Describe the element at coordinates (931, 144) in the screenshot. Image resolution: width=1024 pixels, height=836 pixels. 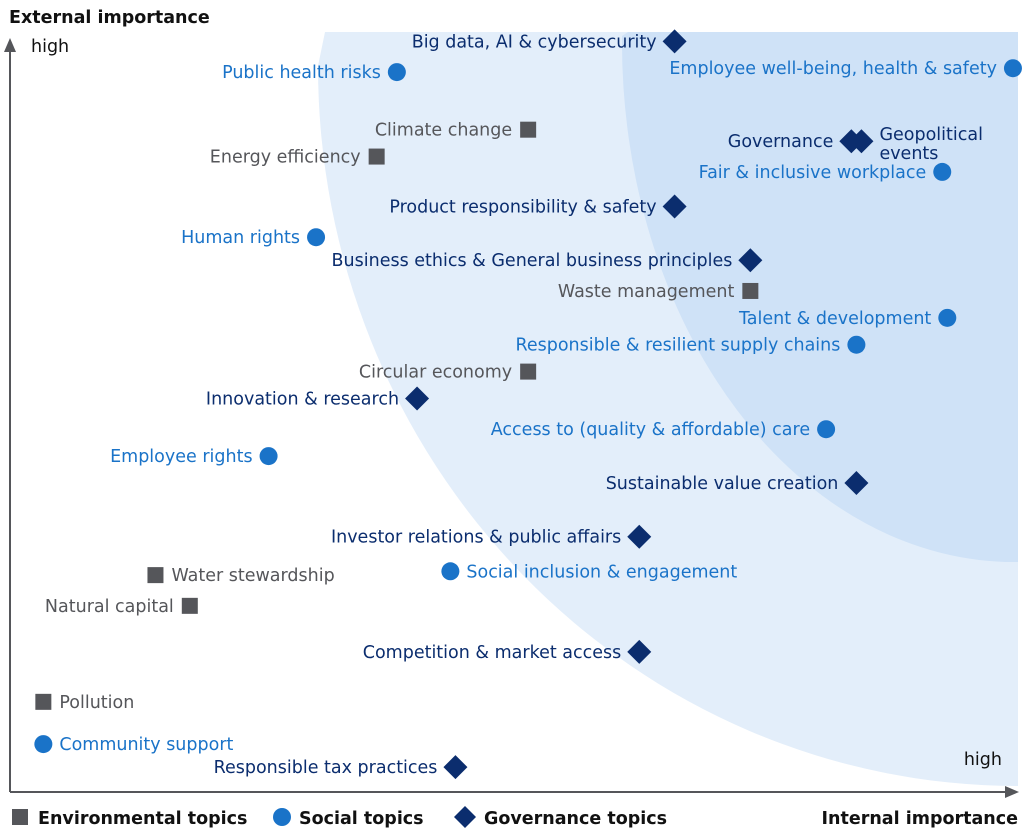
I see `point-label-geopolitical-events: Geopolitical events` at that location.